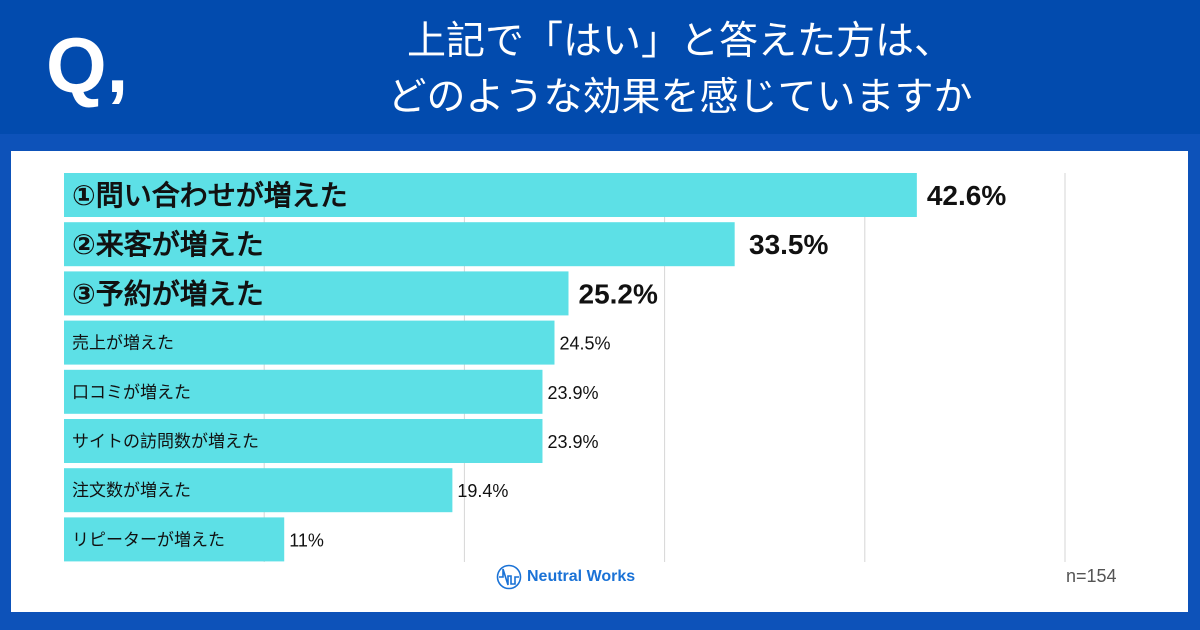 The height and width of the screenshot is (630, 1200). Describe the element at coordinates (131, 393) in the screenshot. I see `category-label: 口コミが増えた` at that location.